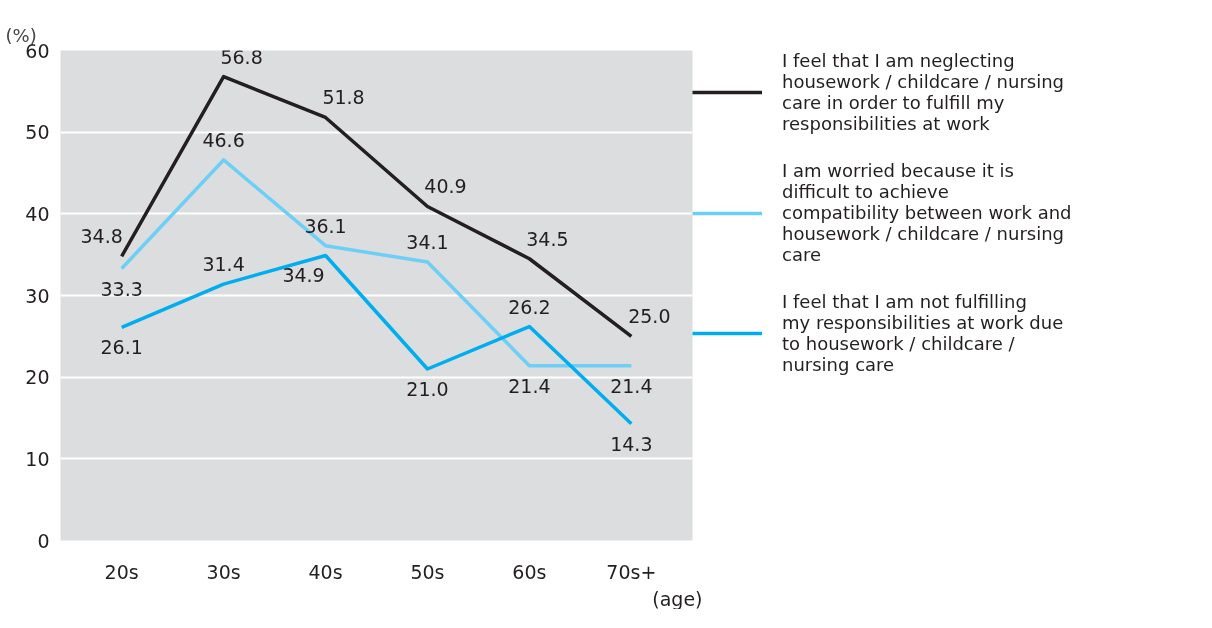 The image size is (1212, 628). I want to click on data-label: 33.3, so click(121, 288).